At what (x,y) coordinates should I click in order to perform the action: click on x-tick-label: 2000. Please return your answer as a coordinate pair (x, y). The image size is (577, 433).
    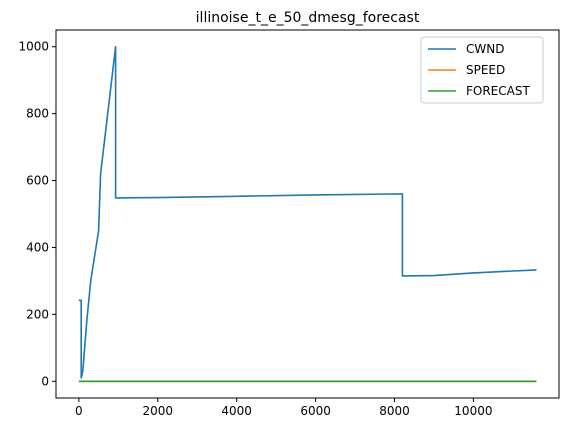
    Looking at the image, I should click on (158, 411).